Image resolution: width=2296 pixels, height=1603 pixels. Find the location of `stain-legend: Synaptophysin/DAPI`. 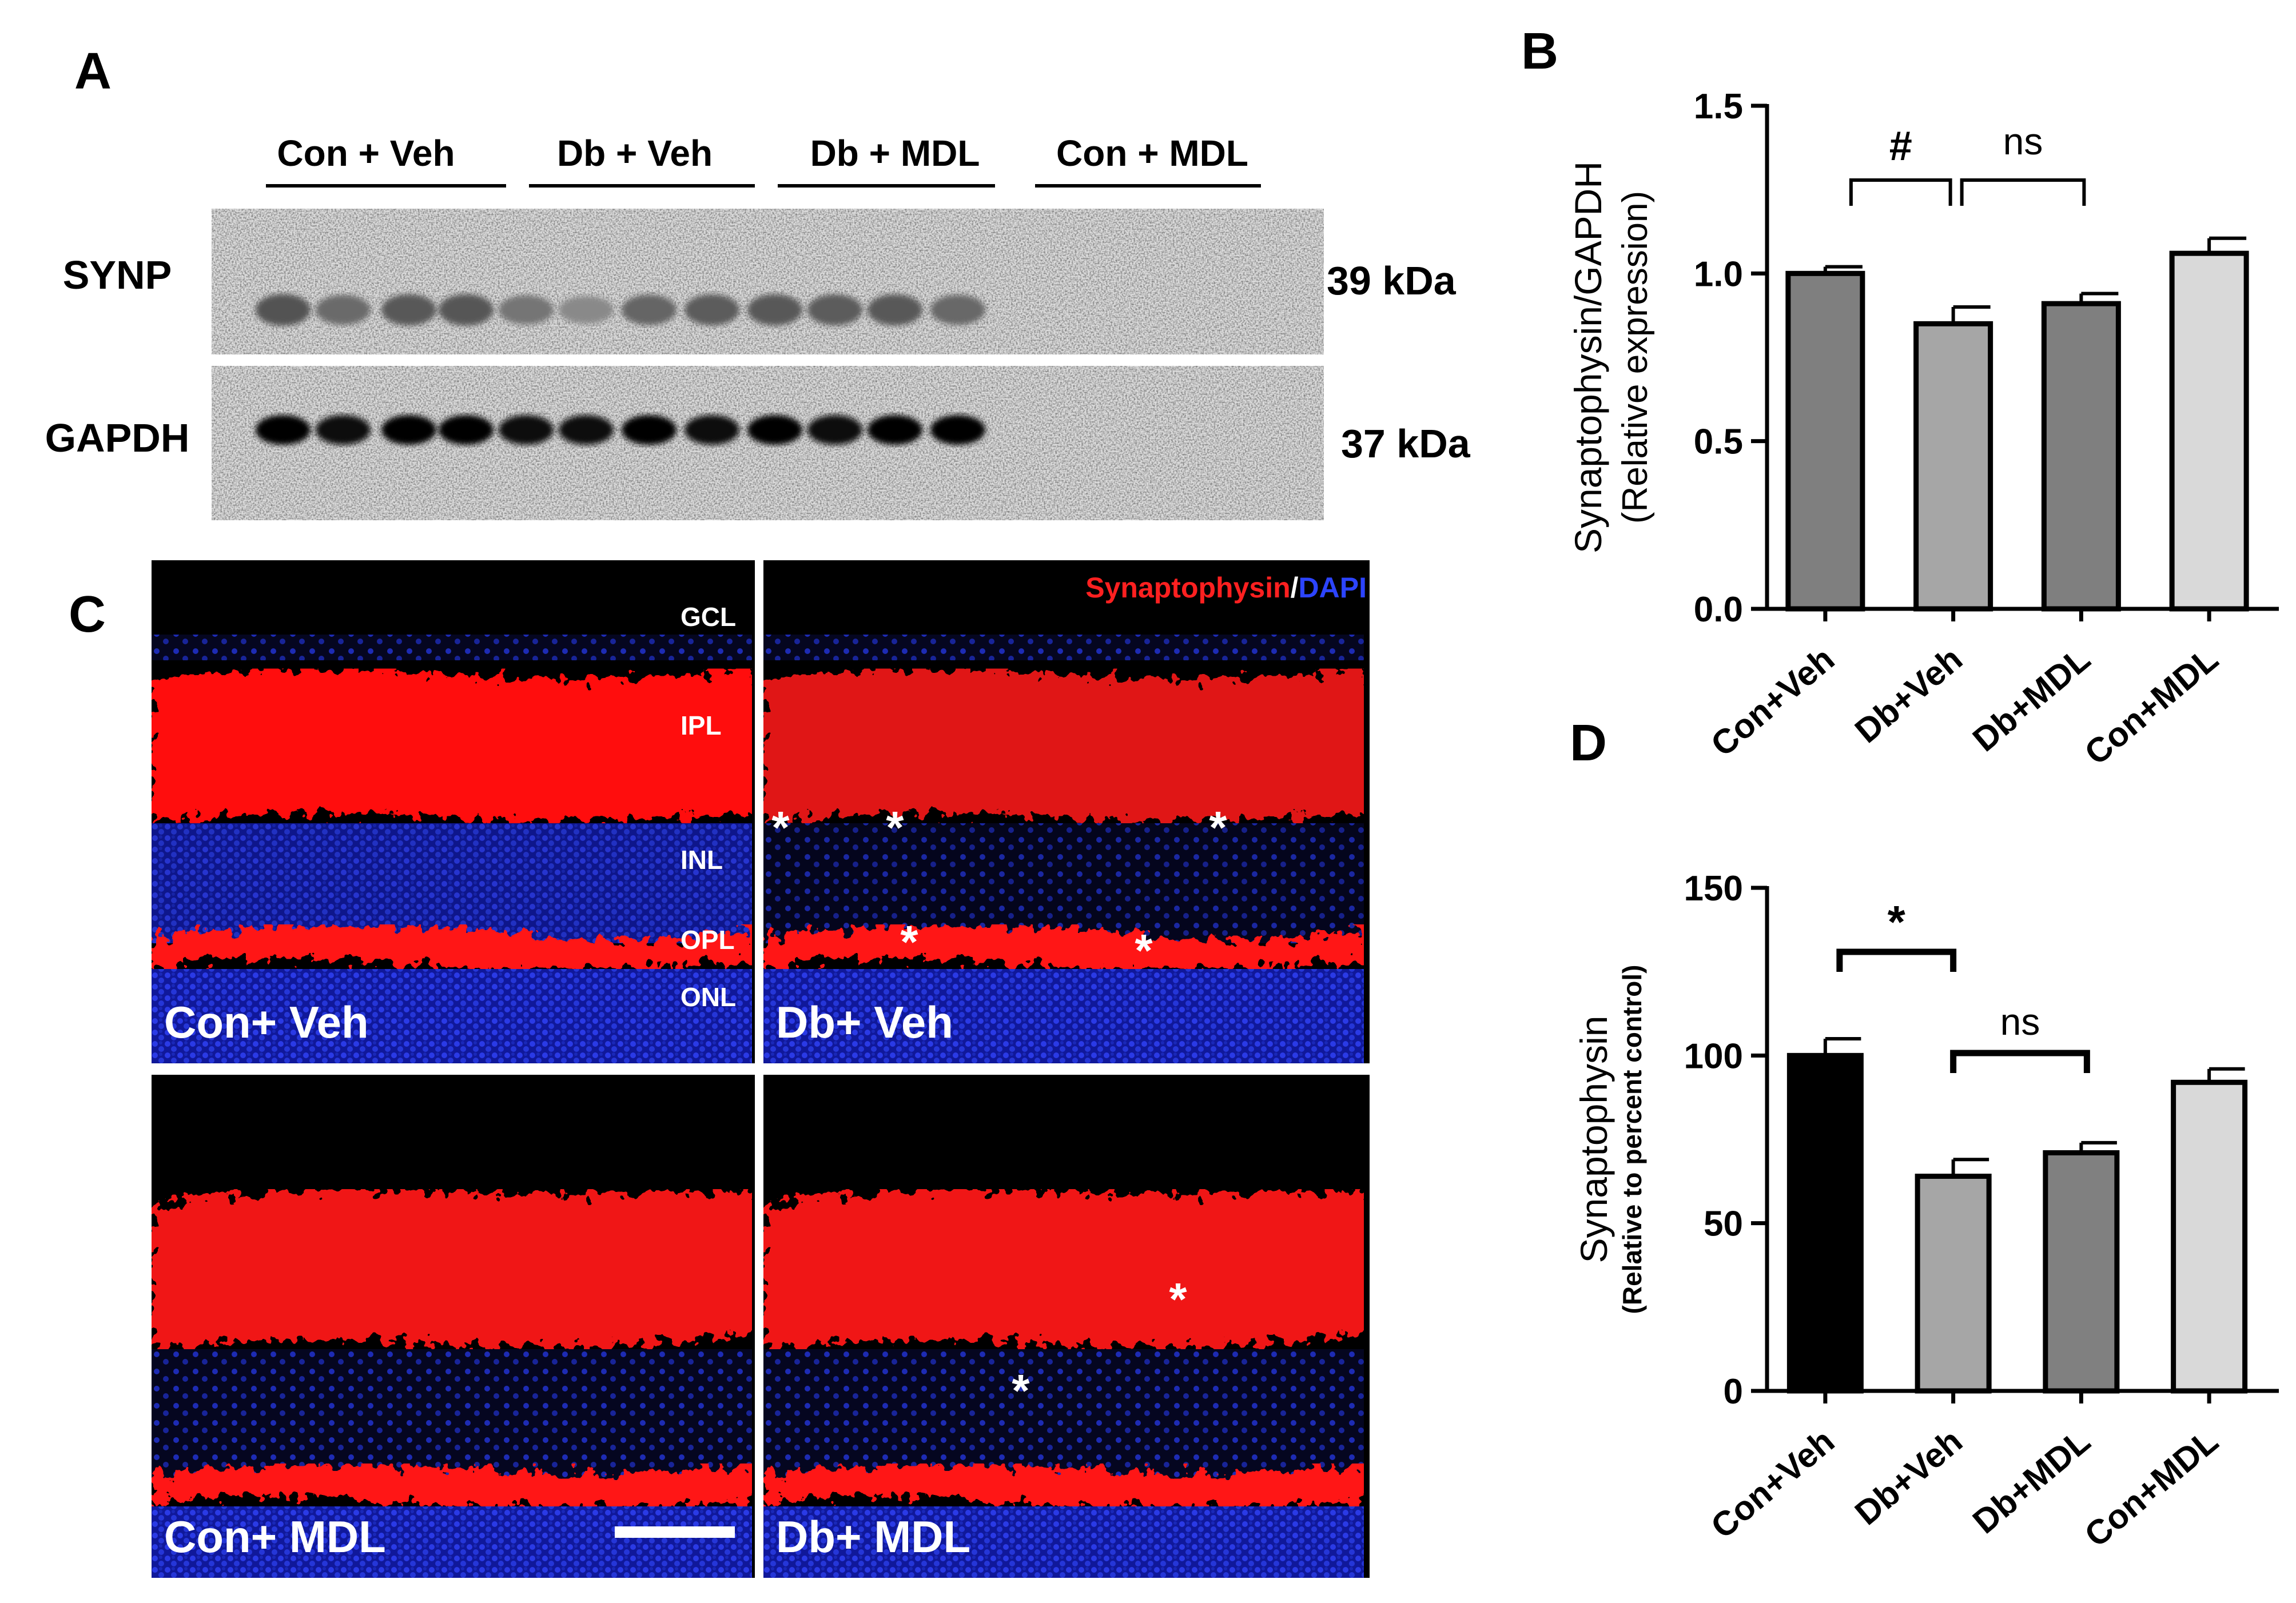

stain-legend: Synaptophysin/DAPI is located at coordinates (1226, 588).